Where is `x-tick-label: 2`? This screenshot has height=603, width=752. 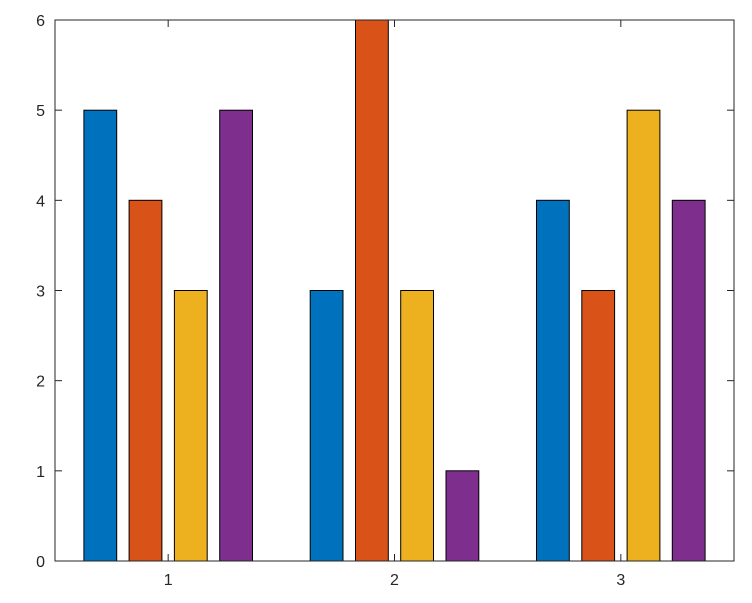
x-tick-label: 2 is located at coordinates (394, 580).